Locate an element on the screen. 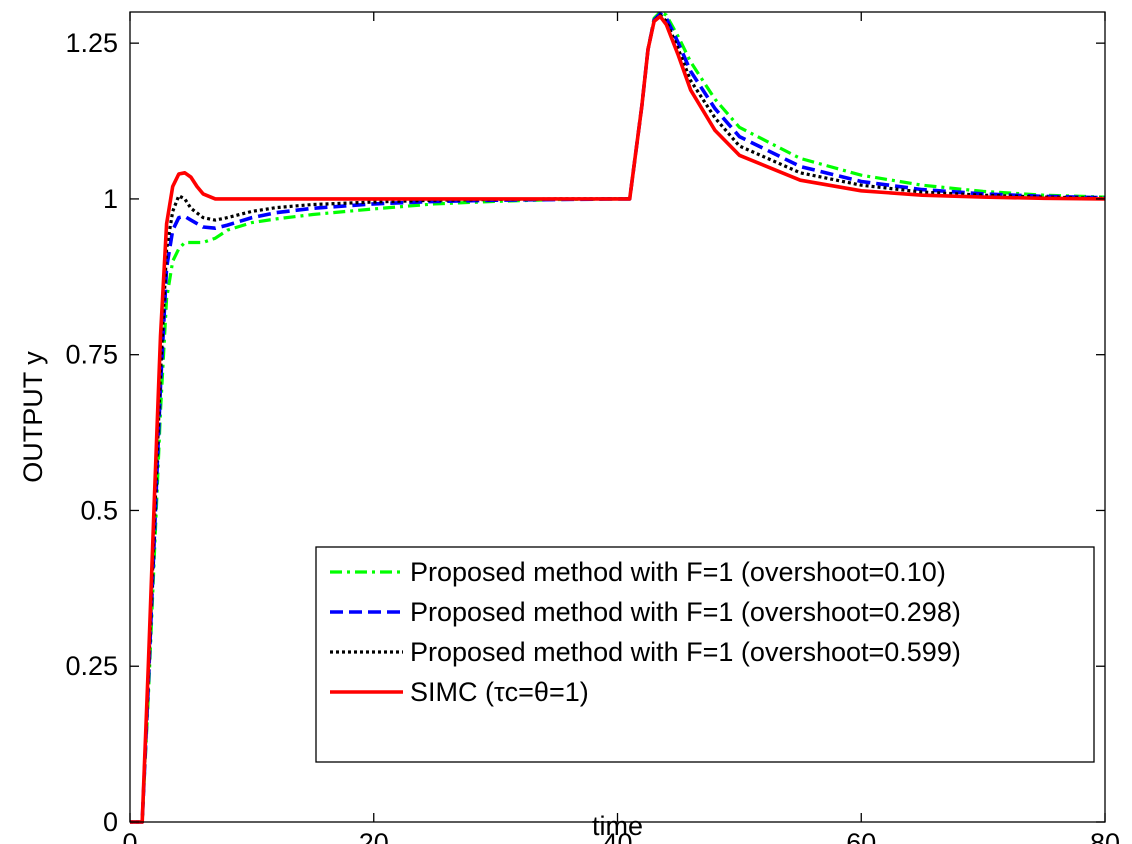 The width and height of the screenshot is (1132, 844). x-tick-label: 60 is located at coordinates (861, 836).